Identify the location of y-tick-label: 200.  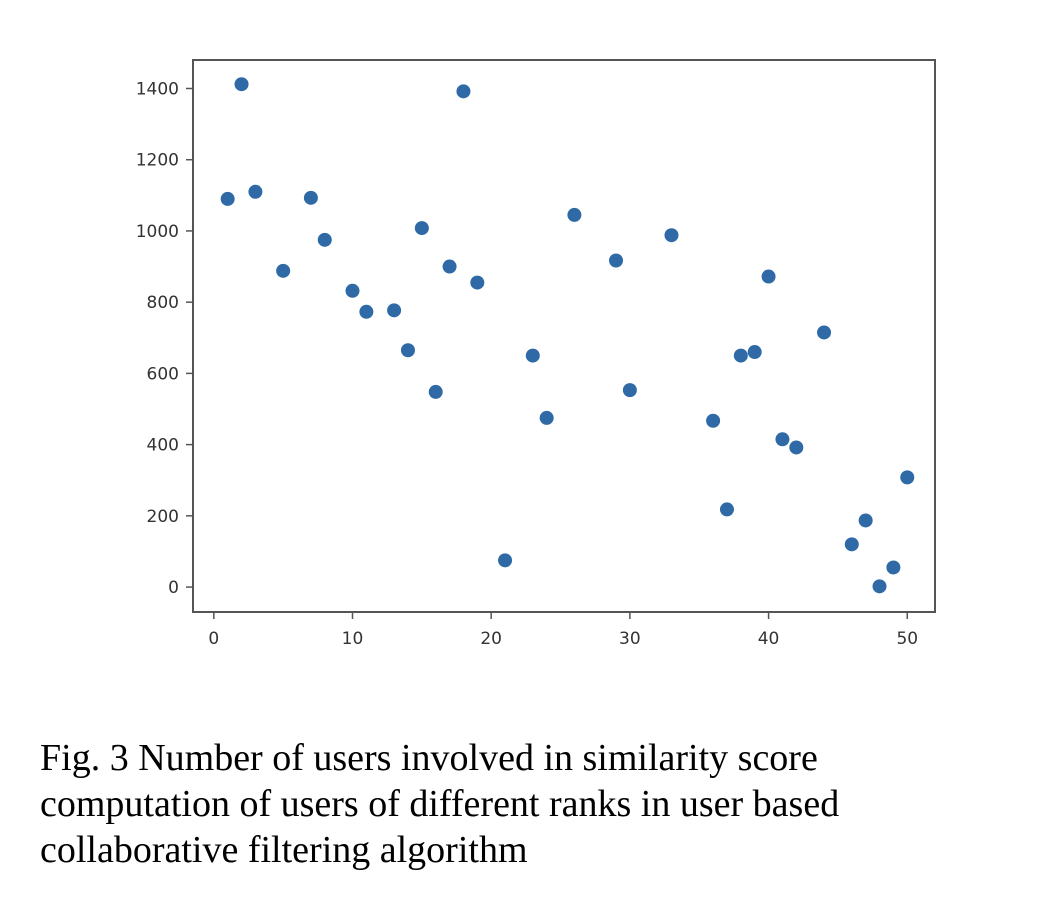
(163, 517).